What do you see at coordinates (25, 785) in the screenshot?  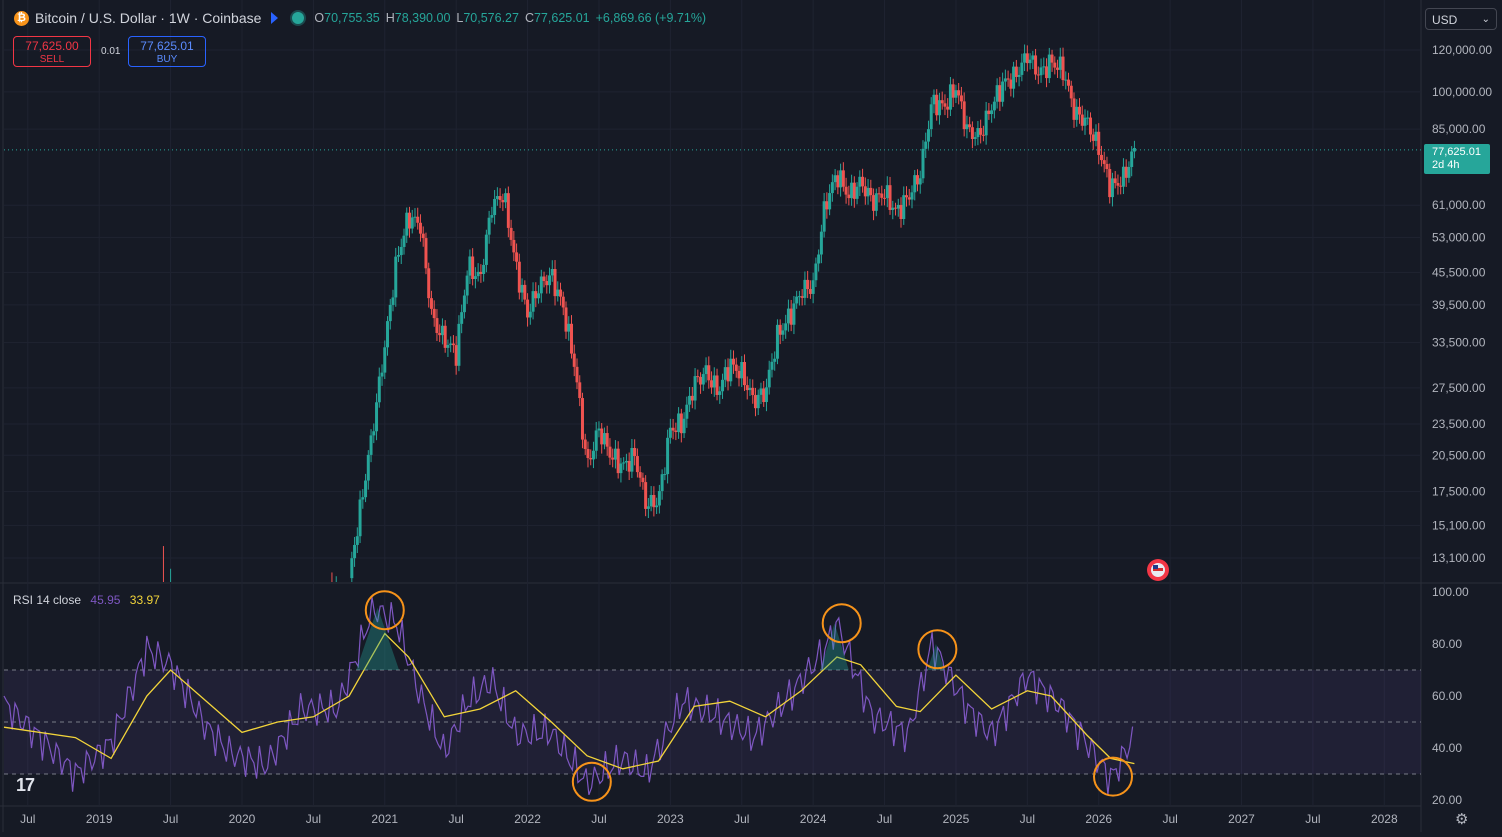 I see `tradingview-logo-icon: 17` at bounding box center [25, 785].